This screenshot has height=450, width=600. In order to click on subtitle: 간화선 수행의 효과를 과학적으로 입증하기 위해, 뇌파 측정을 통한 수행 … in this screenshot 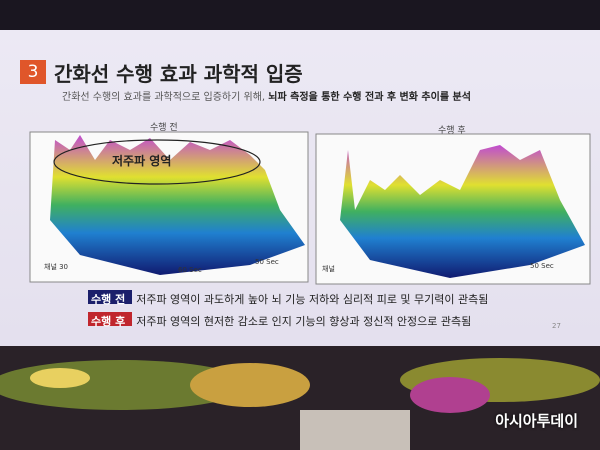, I will do `click(266, 95)`.